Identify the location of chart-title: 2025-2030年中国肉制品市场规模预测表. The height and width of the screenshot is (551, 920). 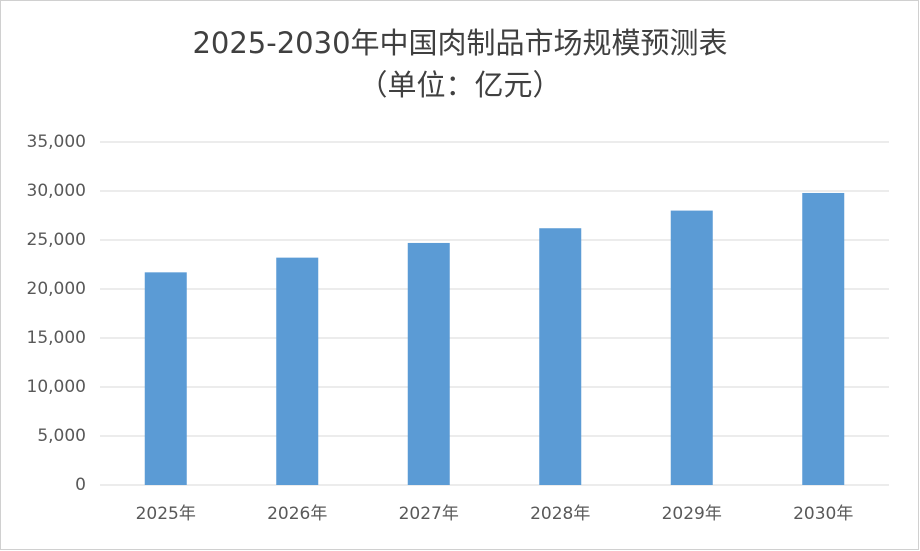
(459, 43).